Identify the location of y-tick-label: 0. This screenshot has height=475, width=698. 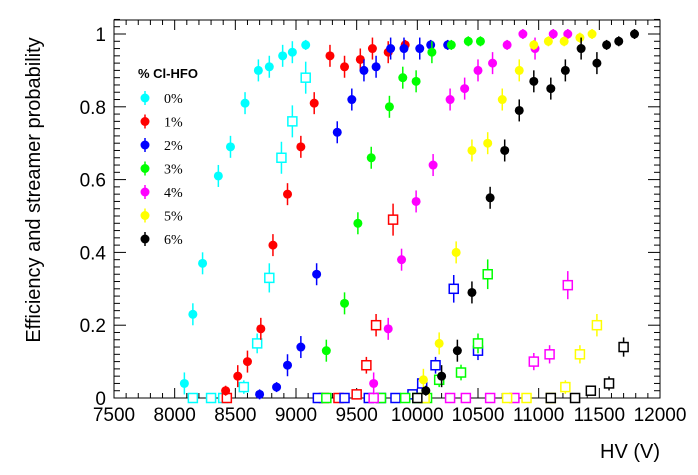
(100, 399).